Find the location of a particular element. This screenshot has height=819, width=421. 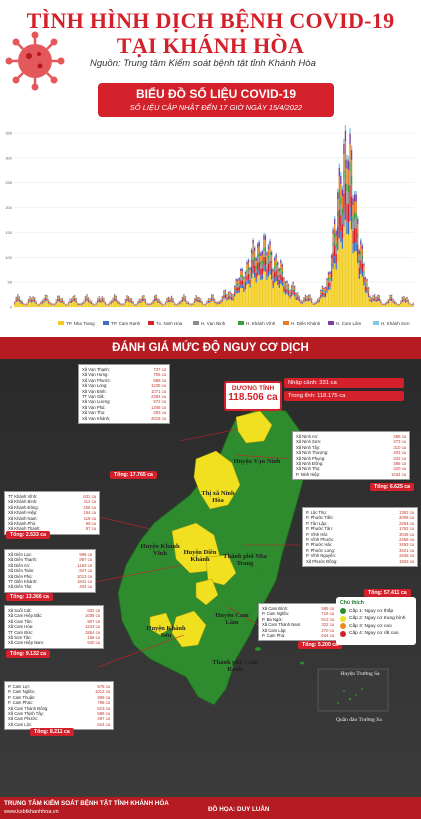

ward-name: Xã Diên Thạnh: is located at coordinates (23, 560).